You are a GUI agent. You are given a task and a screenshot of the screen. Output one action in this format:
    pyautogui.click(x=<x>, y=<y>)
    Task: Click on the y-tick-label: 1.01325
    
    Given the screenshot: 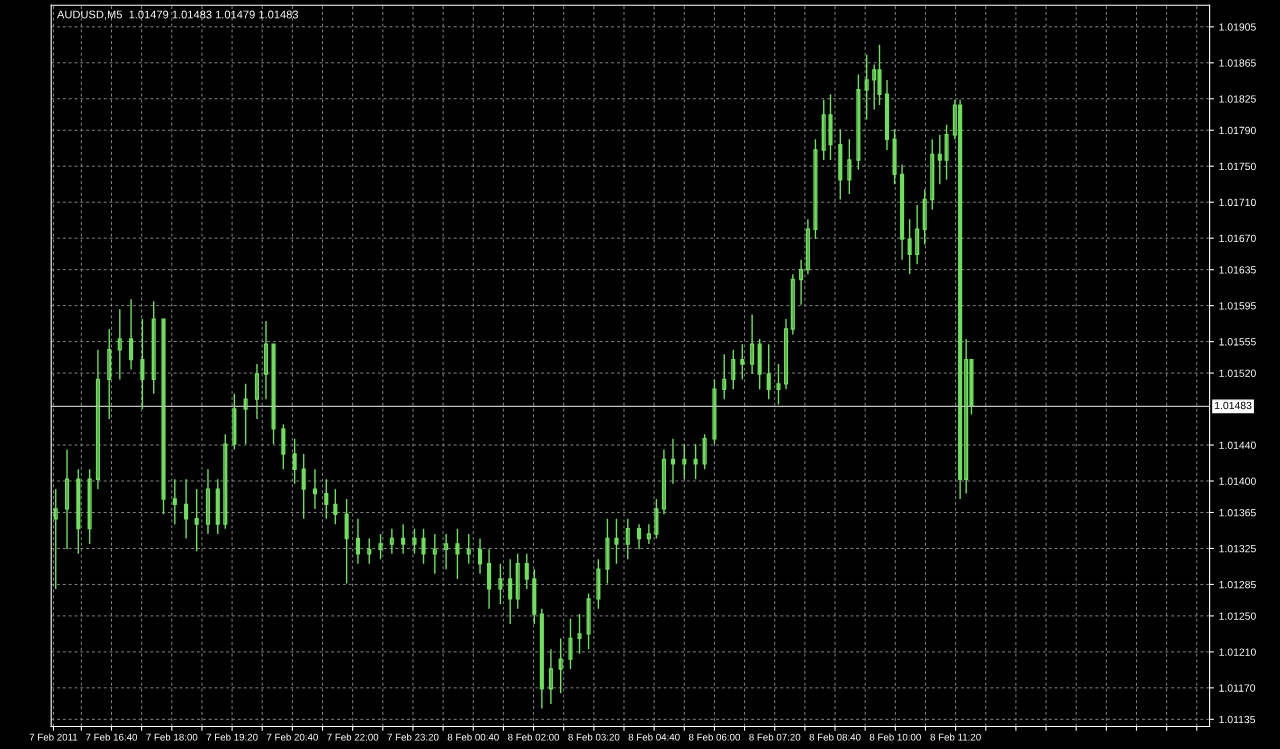 What is the action you would take?
    pyautogui.click(x=1237, y=548)
    